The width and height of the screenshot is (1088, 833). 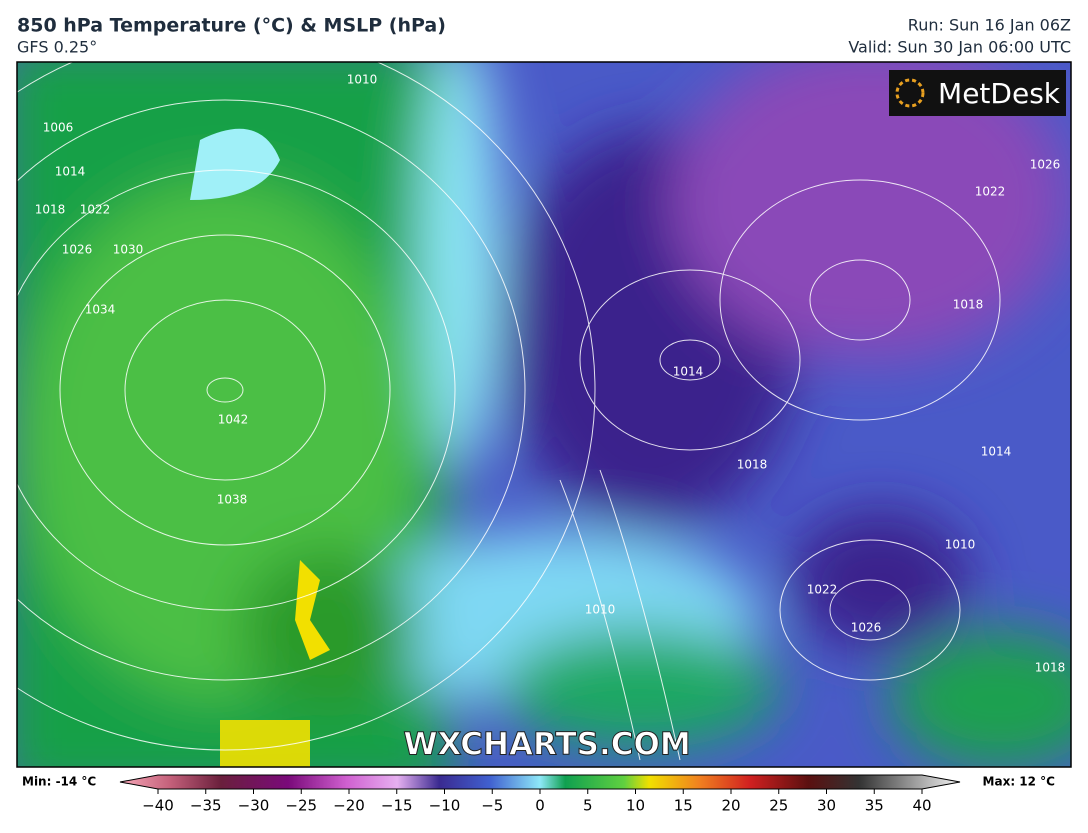 I want to click on colorbar-tick-label: −5, so click(x=492, y=806).